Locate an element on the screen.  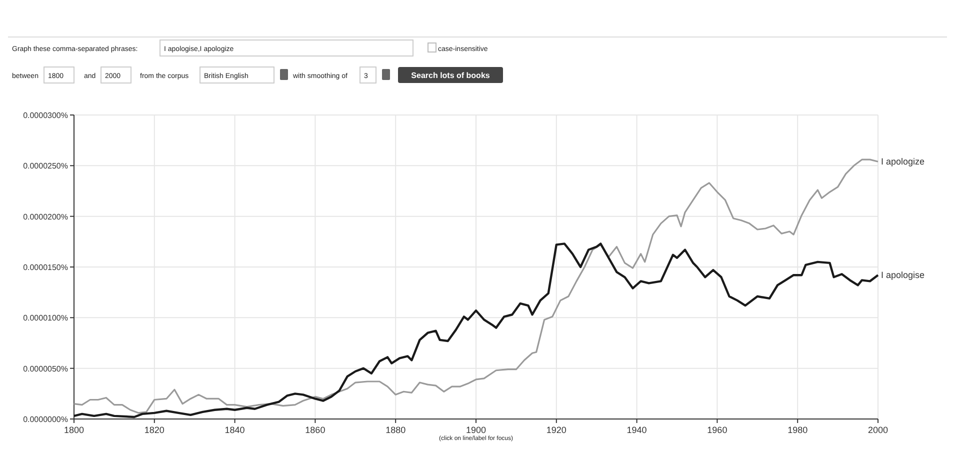
x-tick-label: 1820 is located at coordinates (154, 430).